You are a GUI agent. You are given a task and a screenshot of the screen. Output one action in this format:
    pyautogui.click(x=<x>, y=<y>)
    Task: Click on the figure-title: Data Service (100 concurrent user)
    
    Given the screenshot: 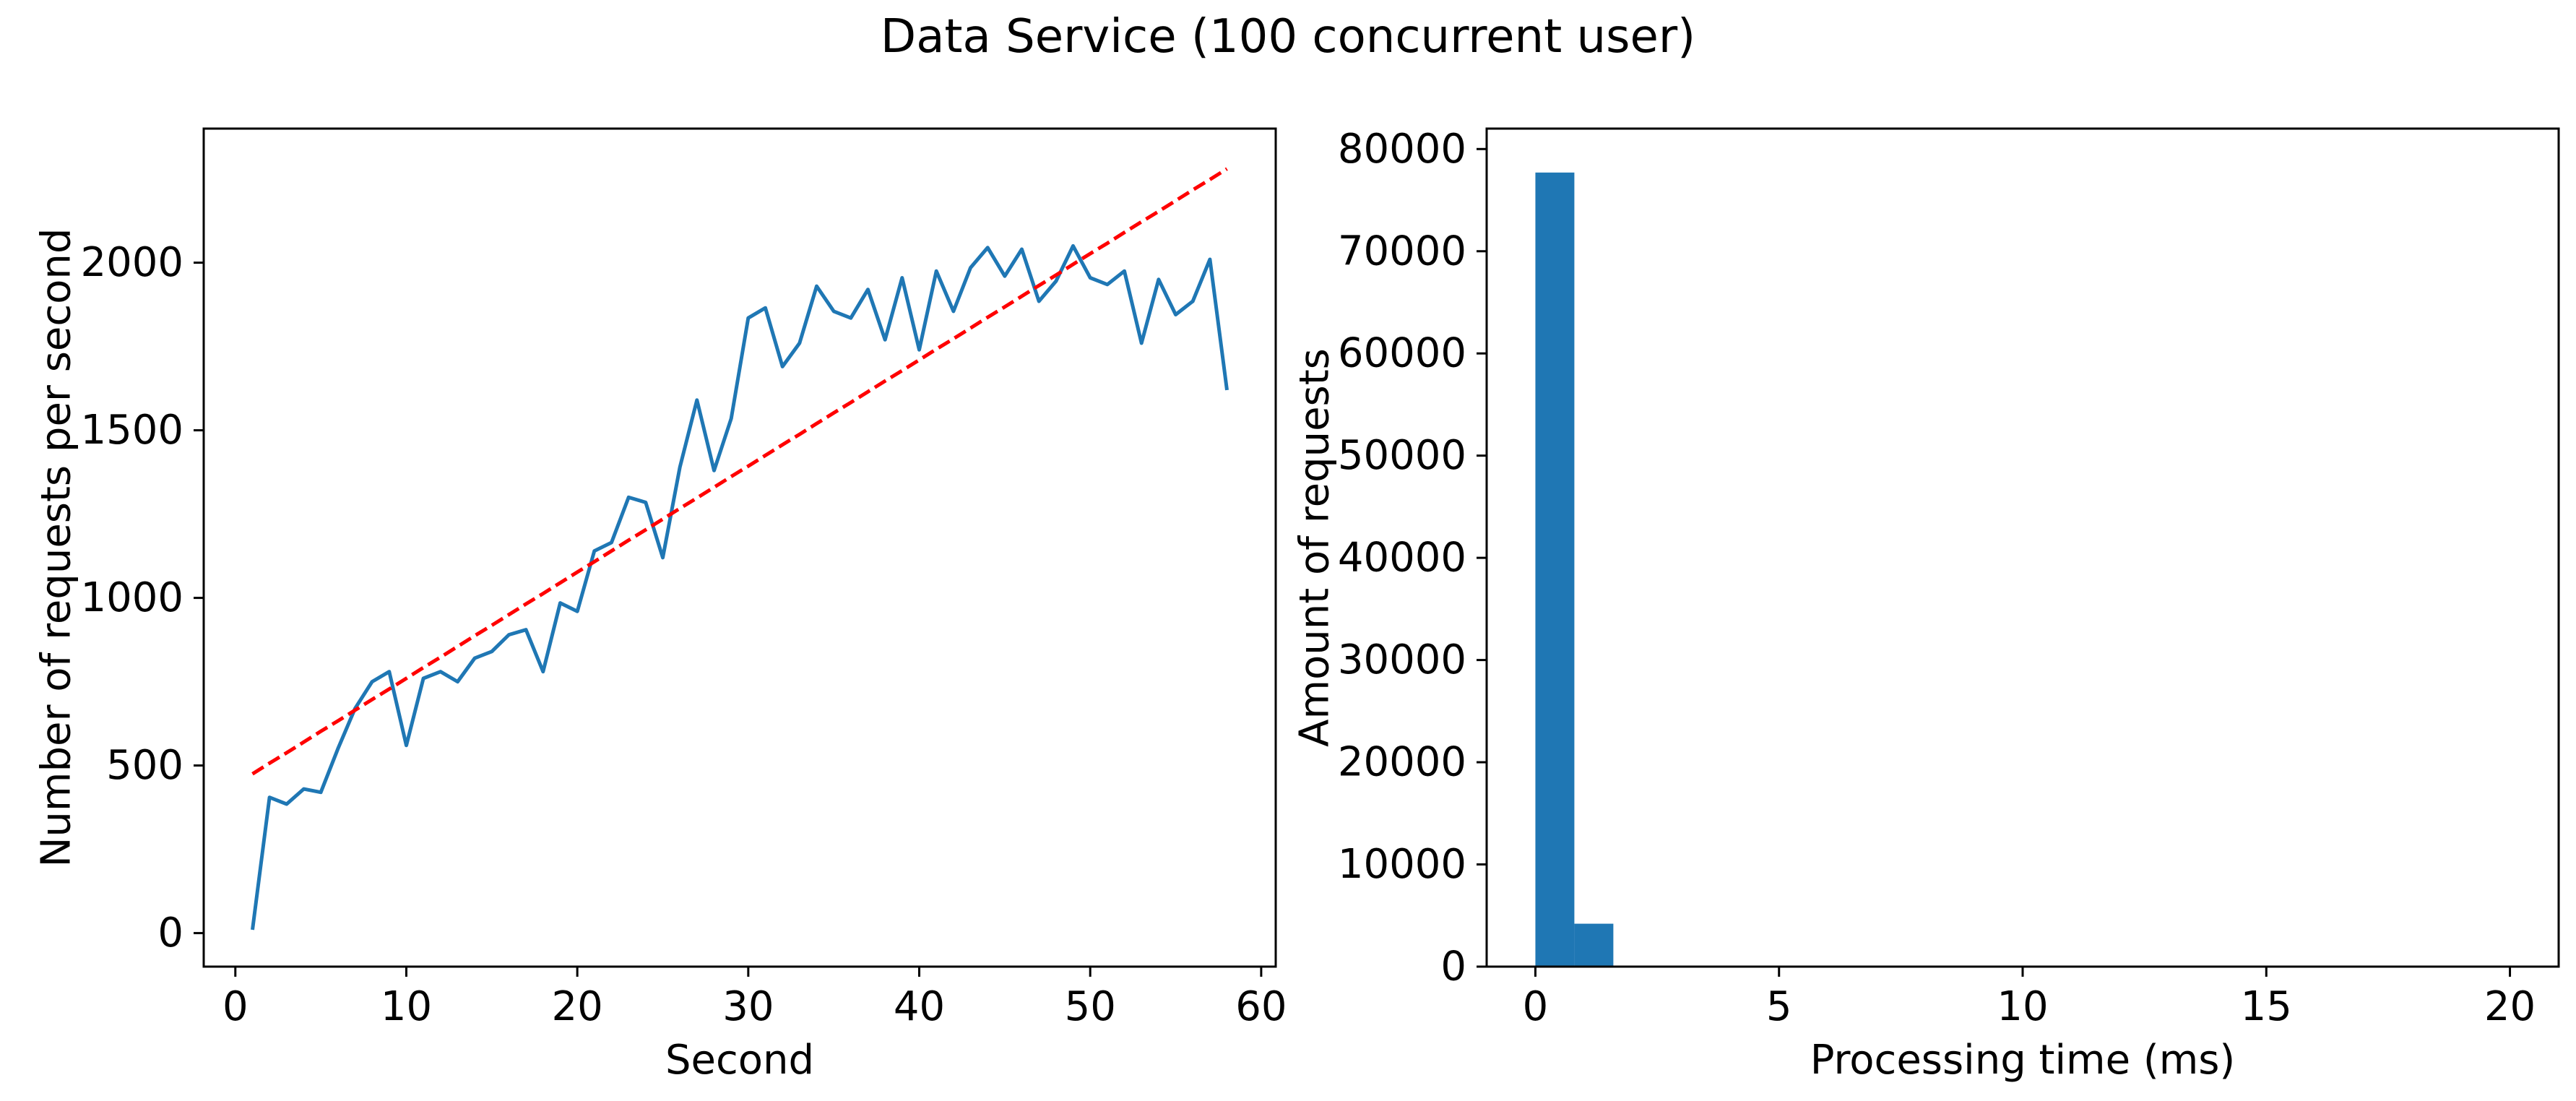 What is the action you would take?
    pyautogui.click(x=1288, y=37)
    